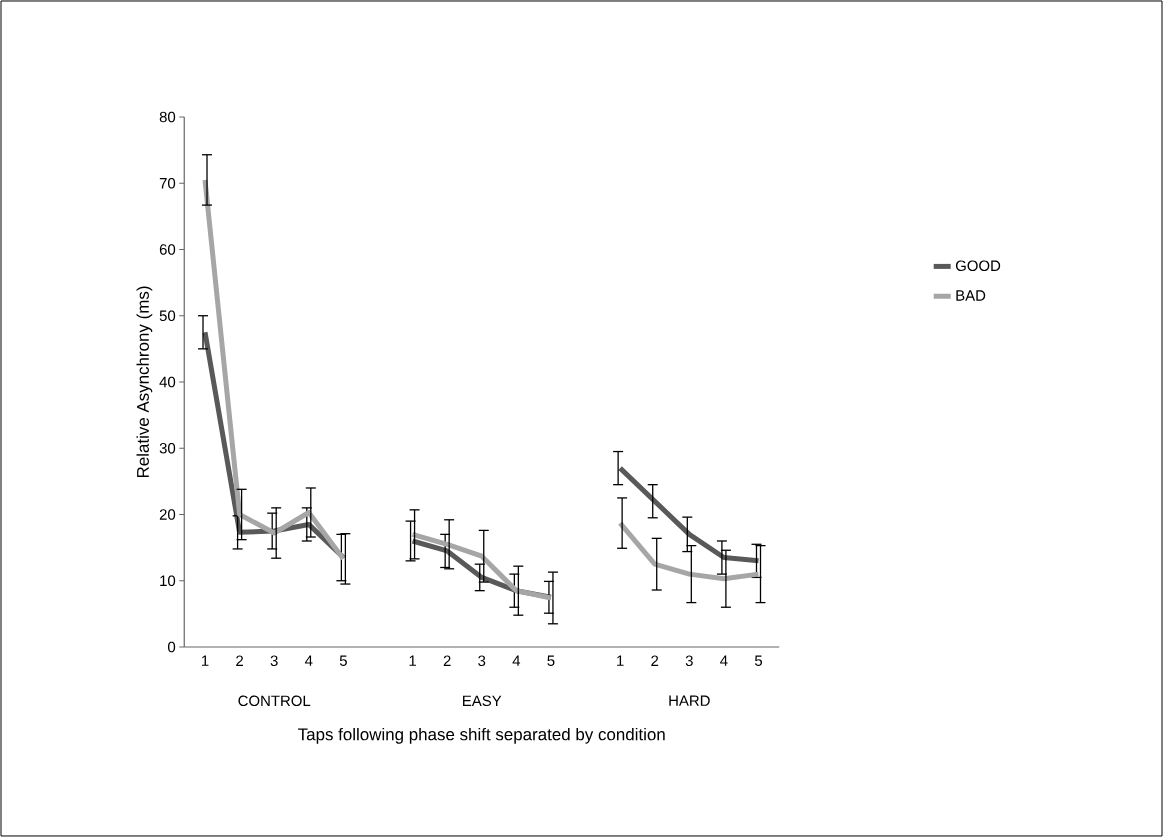  Describe the element at coordinates (144, 382) in the screenshot. I see `y-axis-title: Relative Asynchrony (ms)` at that location.